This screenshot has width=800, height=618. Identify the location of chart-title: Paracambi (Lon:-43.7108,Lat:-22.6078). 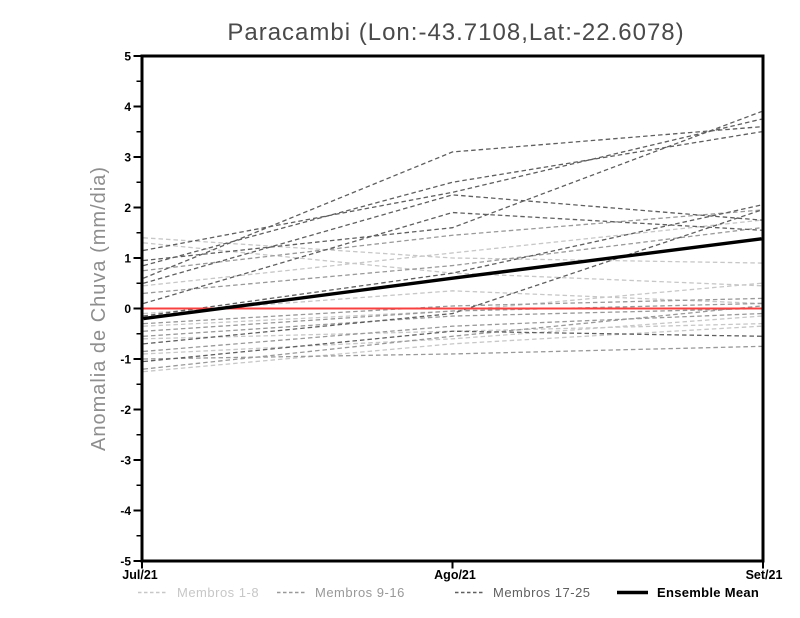
(455, 32).